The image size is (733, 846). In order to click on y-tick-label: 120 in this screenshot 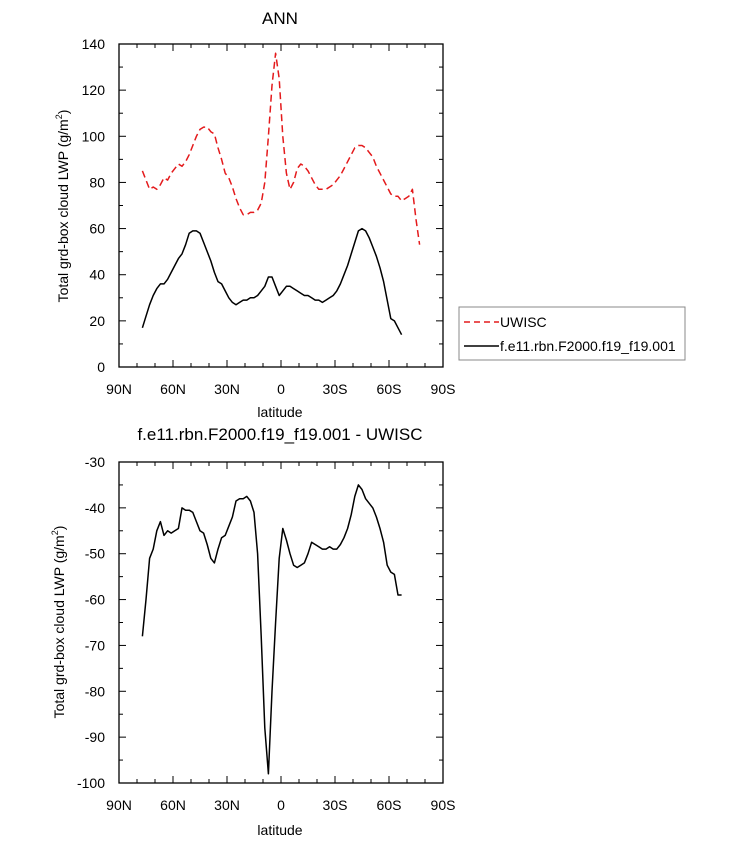, I will do `click(94, 90)`.